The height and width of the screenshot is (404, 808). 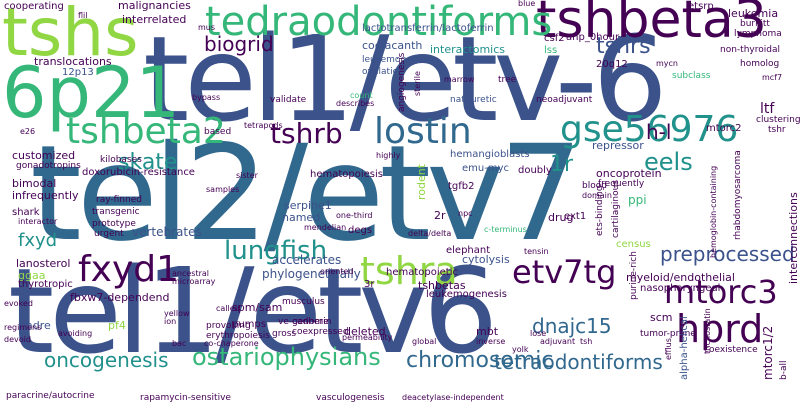 I want to click on word-bypass: bypass, so click(x=206, y=97).